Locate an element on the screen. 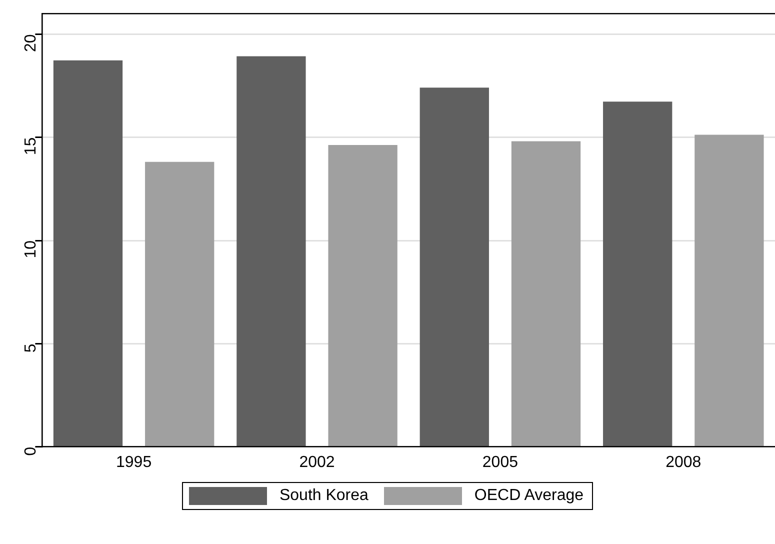 This screenshot has height=544, width=775. x-tick-label: 1995 is located at coordinates (134, 462).